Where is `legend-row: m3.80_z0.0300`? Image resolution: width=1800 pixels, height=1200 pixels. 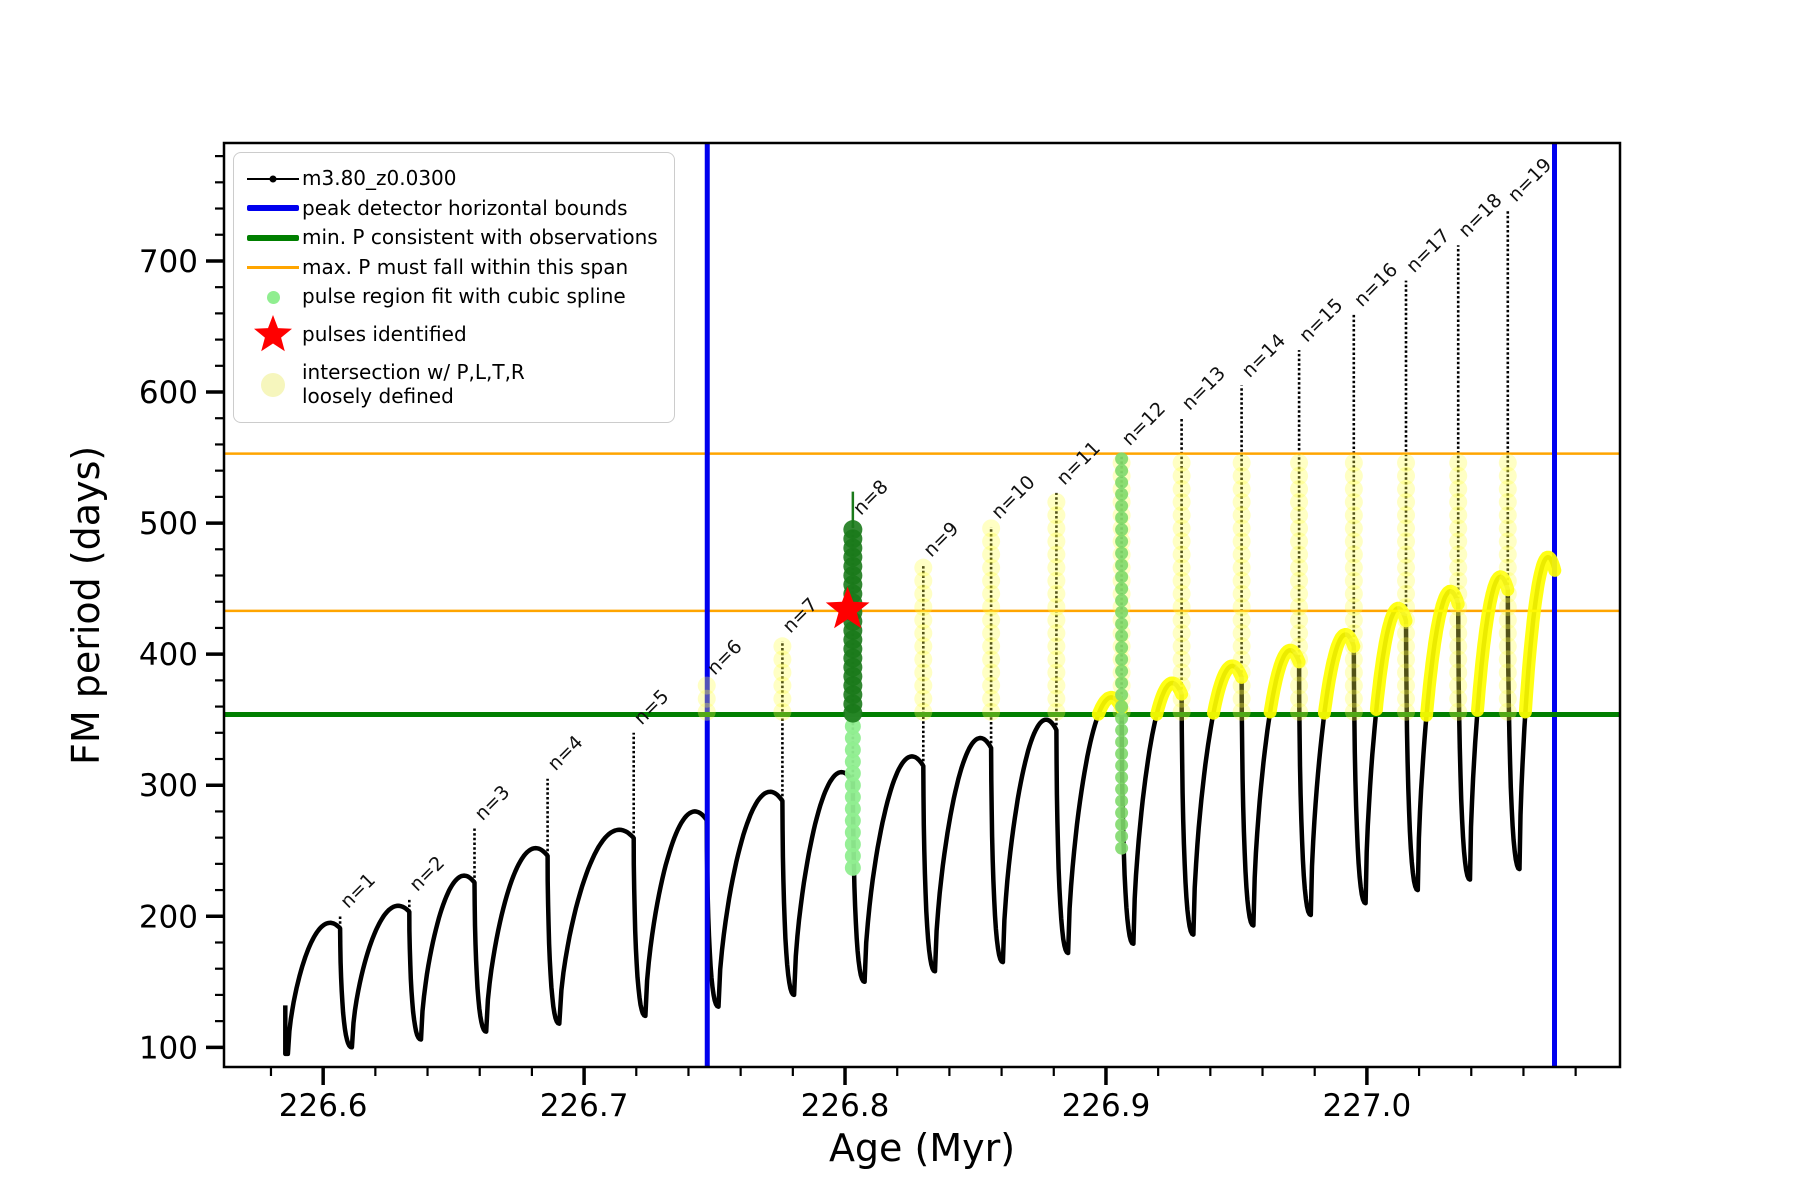
legend-row: m3.80_z0.0300 is located at coordinates (451, 178).